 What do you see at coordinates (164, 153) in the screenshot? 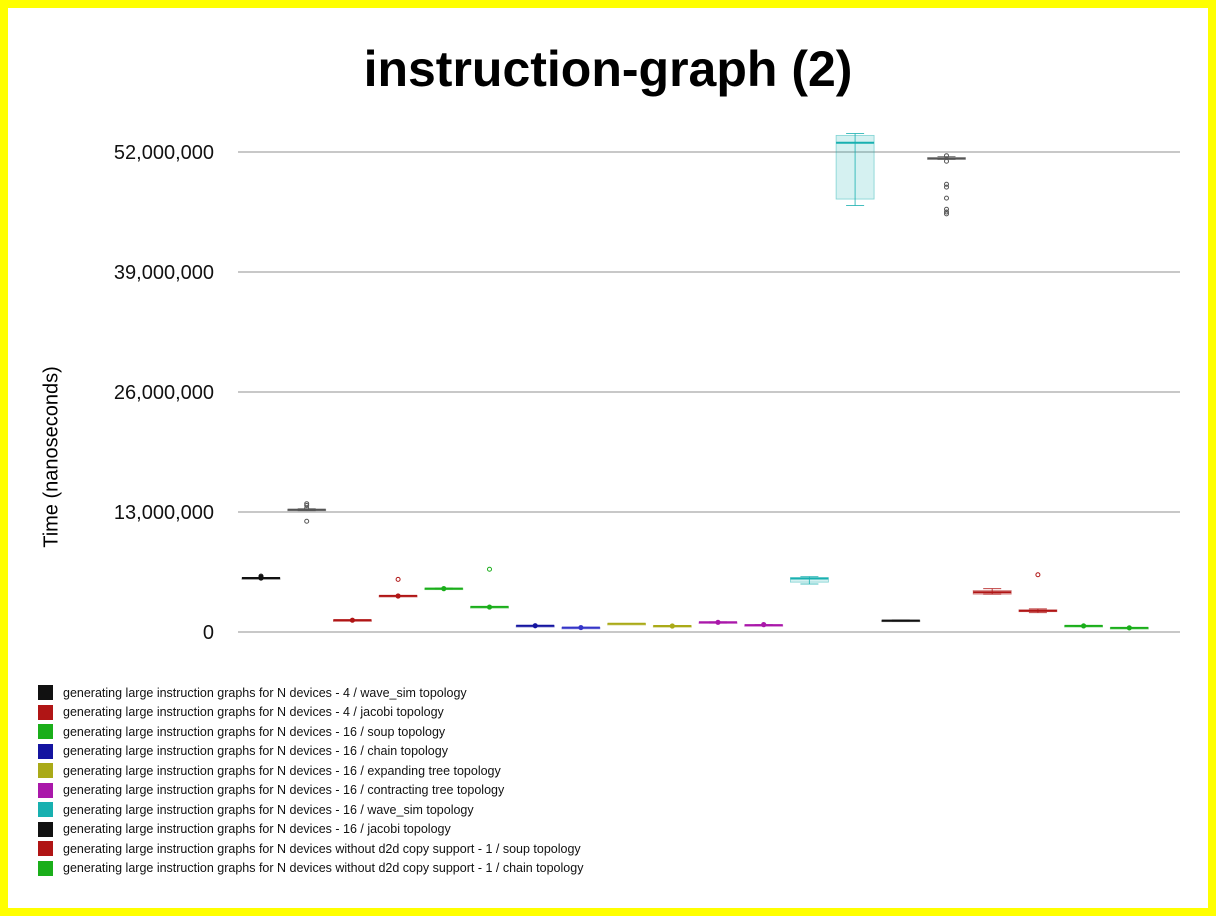
I see `y-tick-label: 52,000,000` at bounding box center [164, 153].